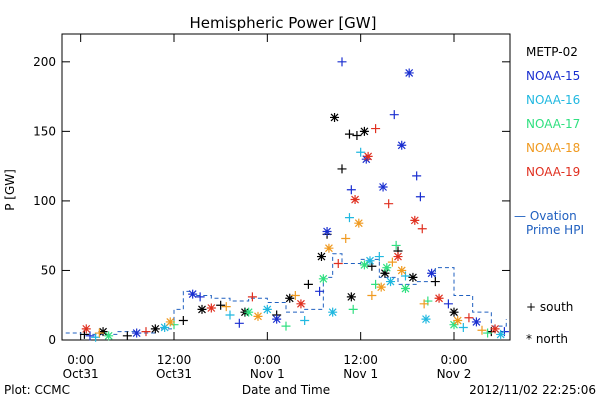 Image resolution: width=600 pixels, height=400 pixels. Describe the element at coordinates (174, 374) in the screenshot. I see `x-tick-label-date: Oct31` at that location.